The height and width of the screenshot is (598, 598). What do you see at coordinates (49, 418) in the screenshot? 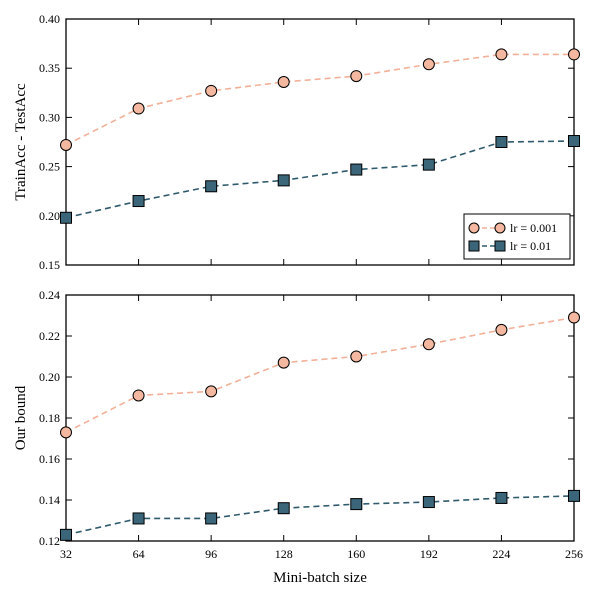
I see `y-tick-label: 0.18` at bounding box center [49, 418].